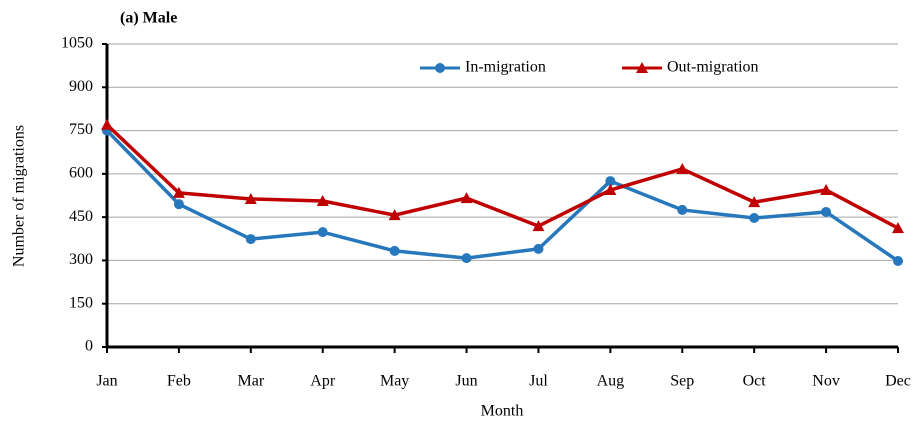 Image resolution: width=922 pixels, height=431 pixels. I want to click on y-axis-label: Number of migrations, so click(19, 196).